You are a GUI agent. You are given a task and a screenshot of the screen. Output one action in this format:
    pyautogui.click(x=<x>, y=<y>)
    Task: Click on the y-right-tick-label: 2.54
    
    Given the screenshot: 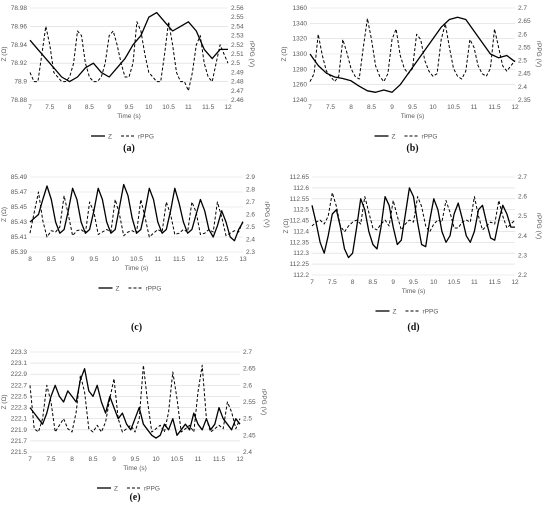 What is the action you would take?
    pyautogui.click(x=237, y=26)
    